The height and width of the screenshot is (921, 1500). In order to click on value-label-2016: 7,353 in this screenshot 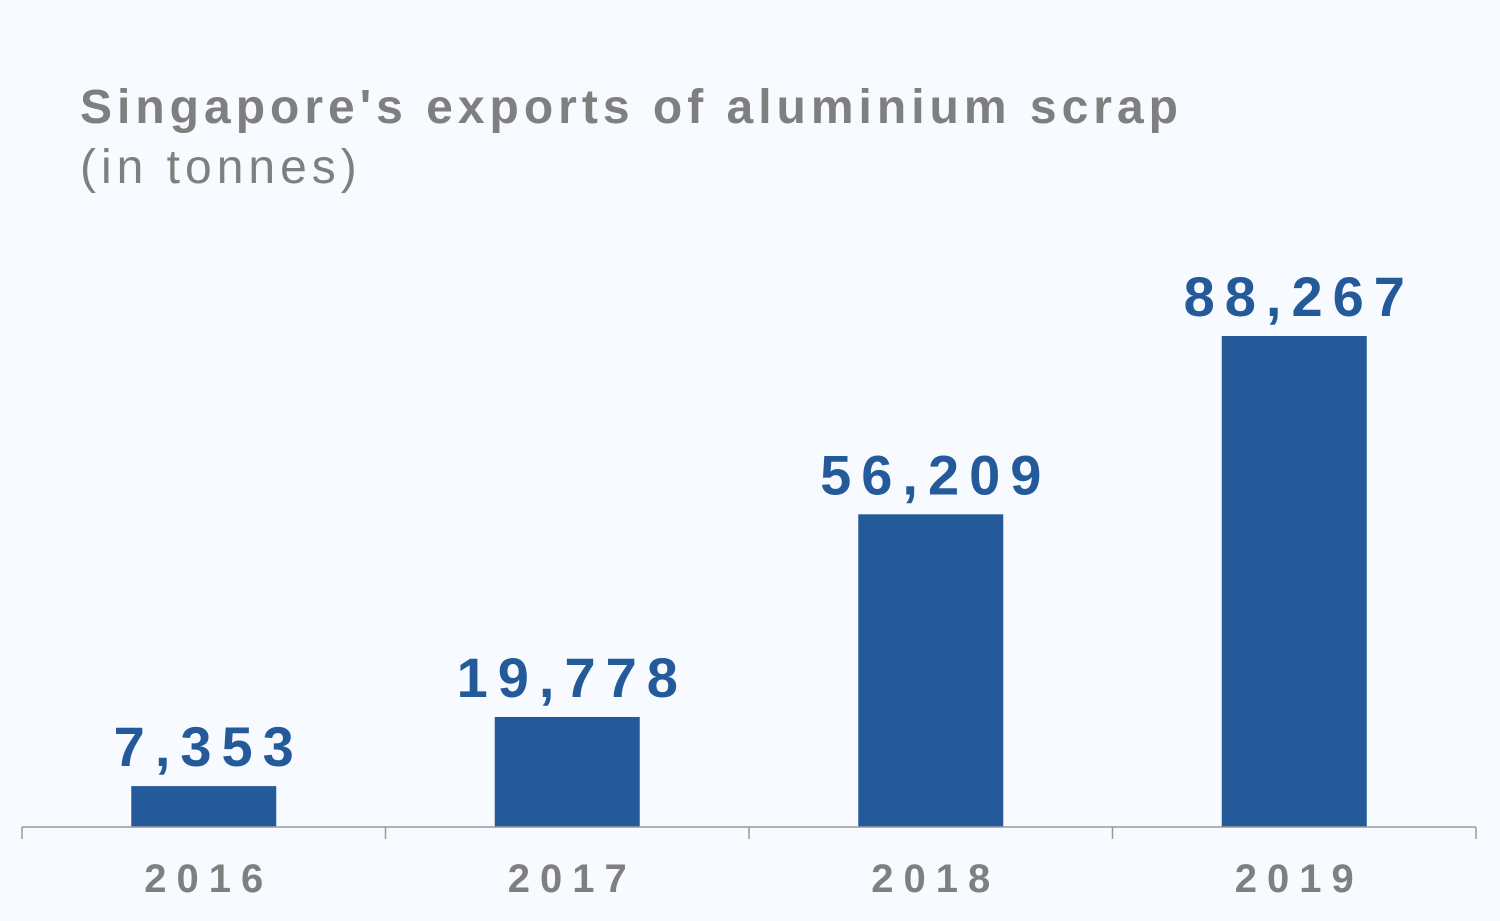, I will do `click(209, 746)`.